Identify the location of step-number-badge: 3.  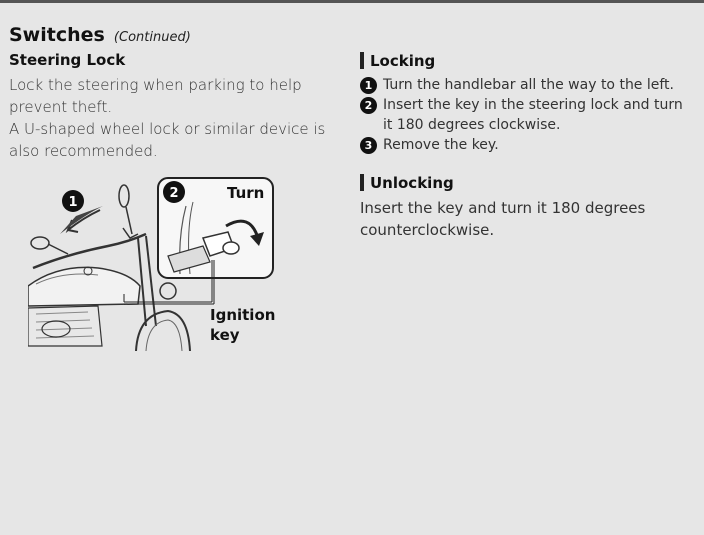
(368, 145).